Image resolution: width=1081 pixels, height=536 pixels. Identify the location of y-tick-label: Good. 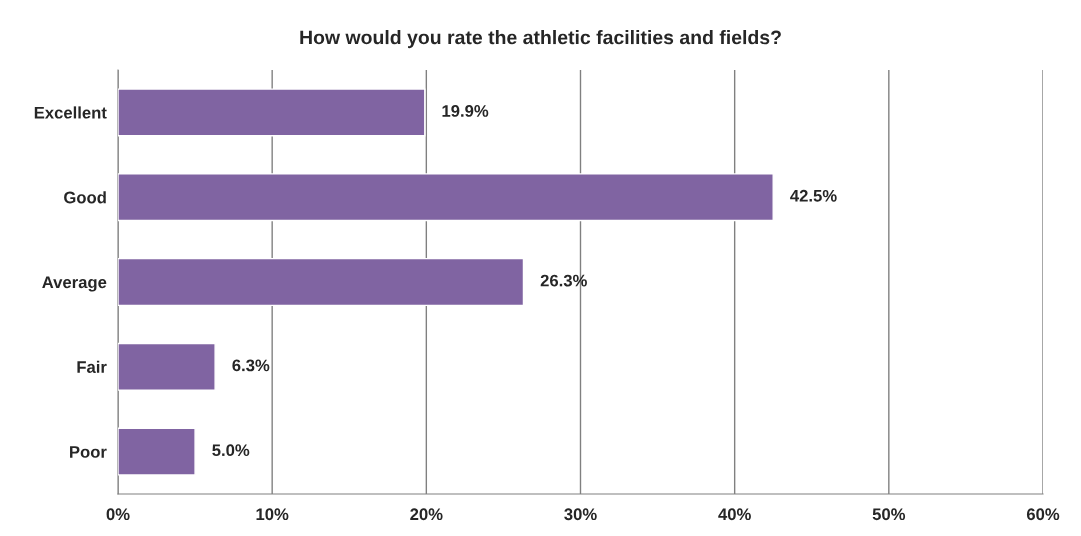
(85, 197).